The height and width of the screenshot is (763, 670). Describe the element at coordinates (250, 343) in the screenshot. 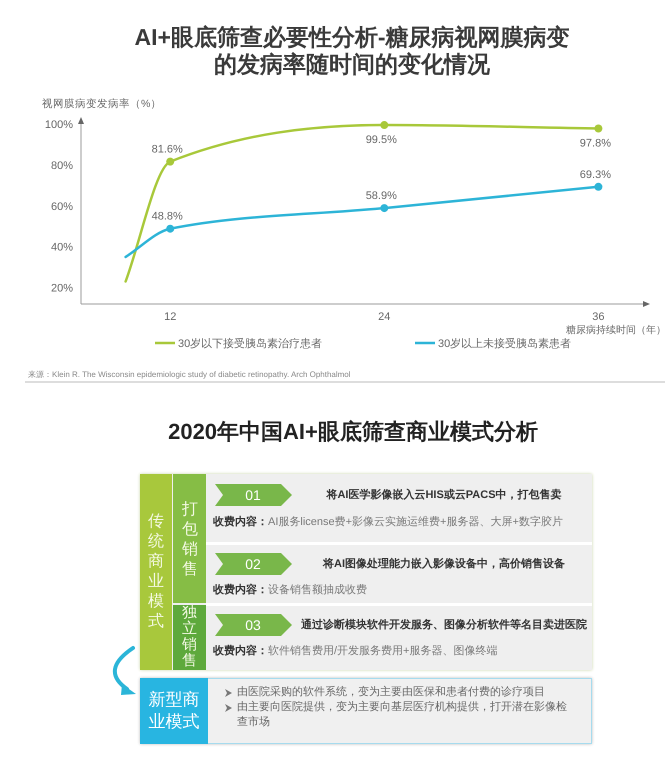

I see `legend-label: 30岁以下接受胰岛素治疗患者` at that location.